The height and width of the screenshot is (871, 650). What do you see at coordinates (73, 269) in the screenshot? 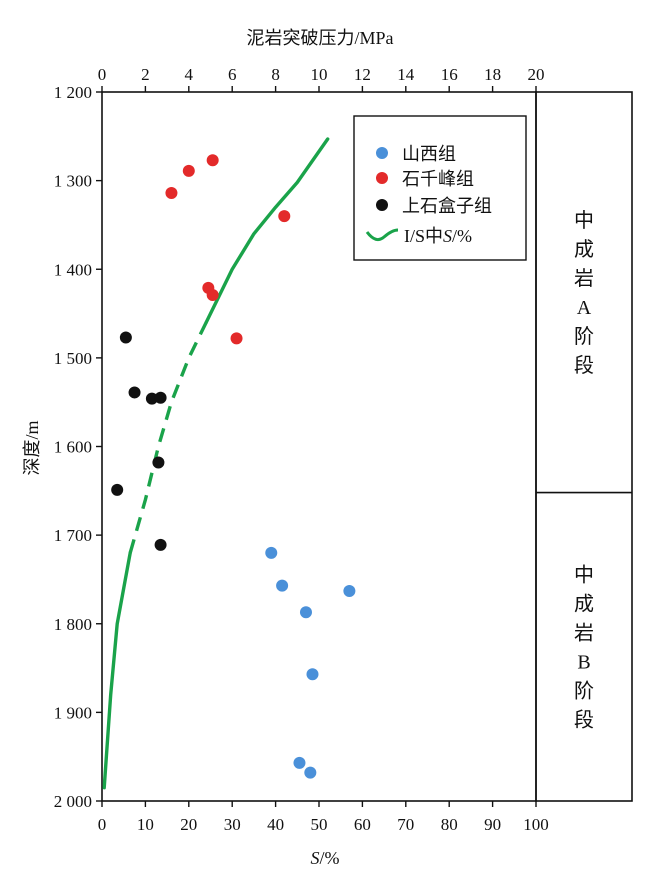
I see `y-tick-label: 1 400` at bounding box center [73, 269].